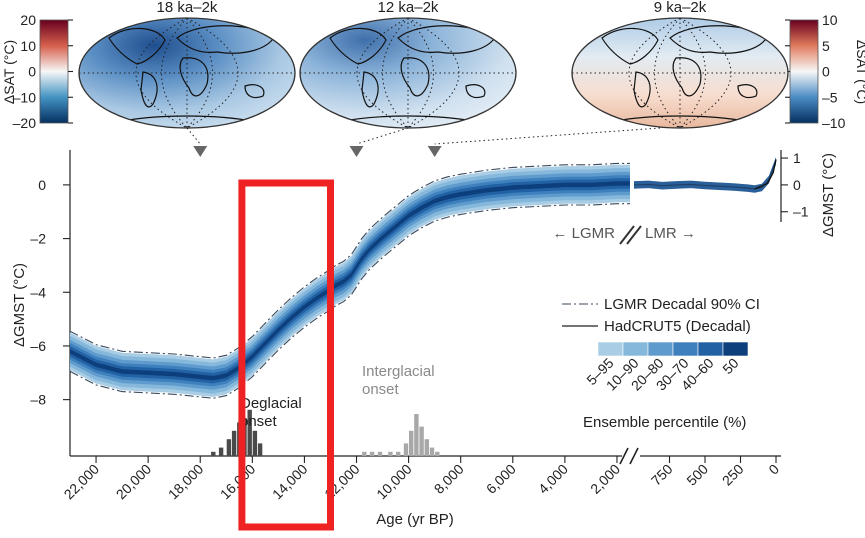  What do you see at coordinates (547, 136) in the screenshot?
I see `connector-9ka` at bounding box center [547, 136].